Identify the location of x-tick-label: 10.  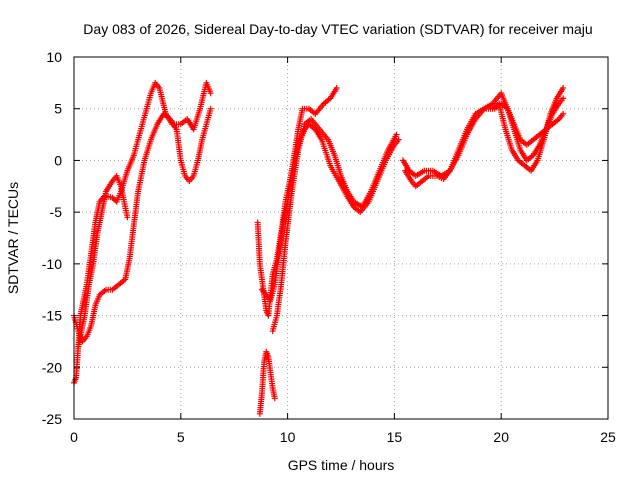
(288, 437).